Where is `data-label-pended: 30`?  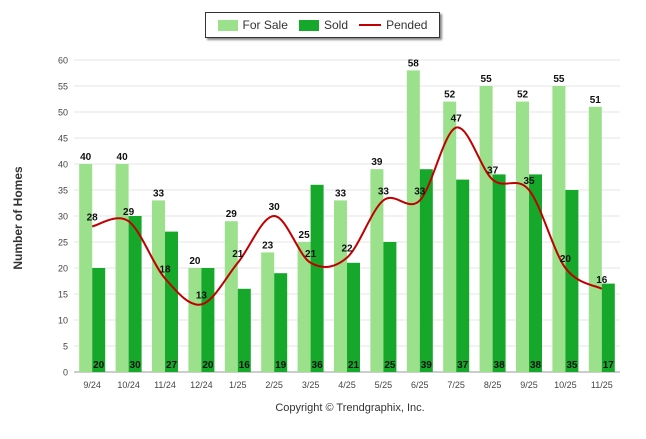 data-label-pended: 30 is located at coordinates (275, 207).